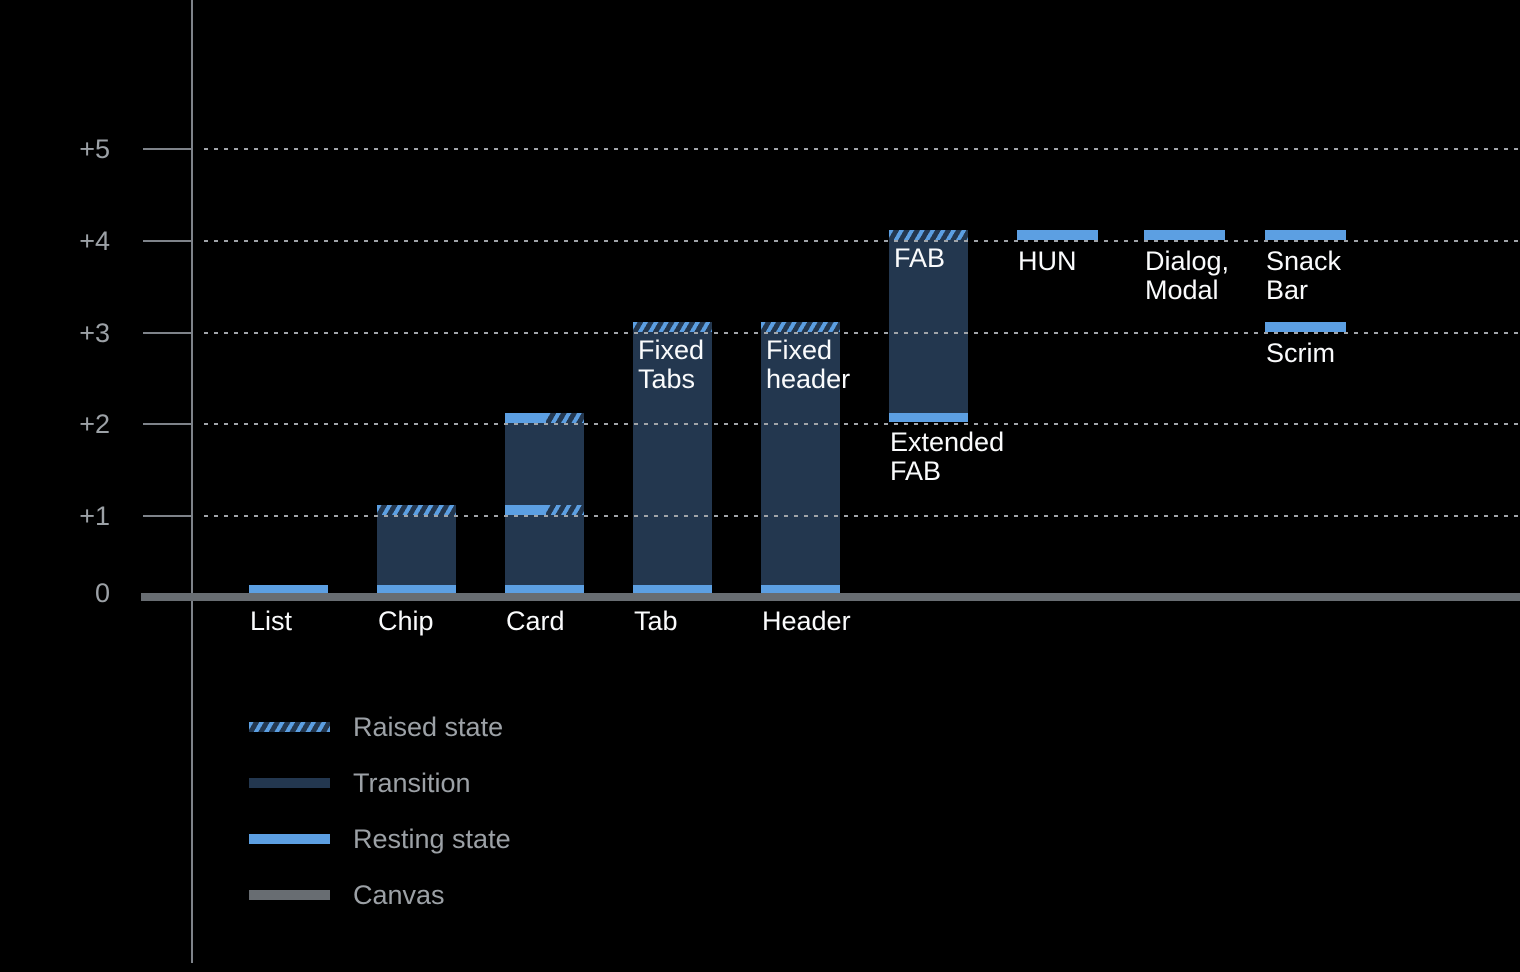 The image size is (1520, 972). Describe the element at coordinates (806, 621) in the screenshot. I see `category-label: Header` at that location.